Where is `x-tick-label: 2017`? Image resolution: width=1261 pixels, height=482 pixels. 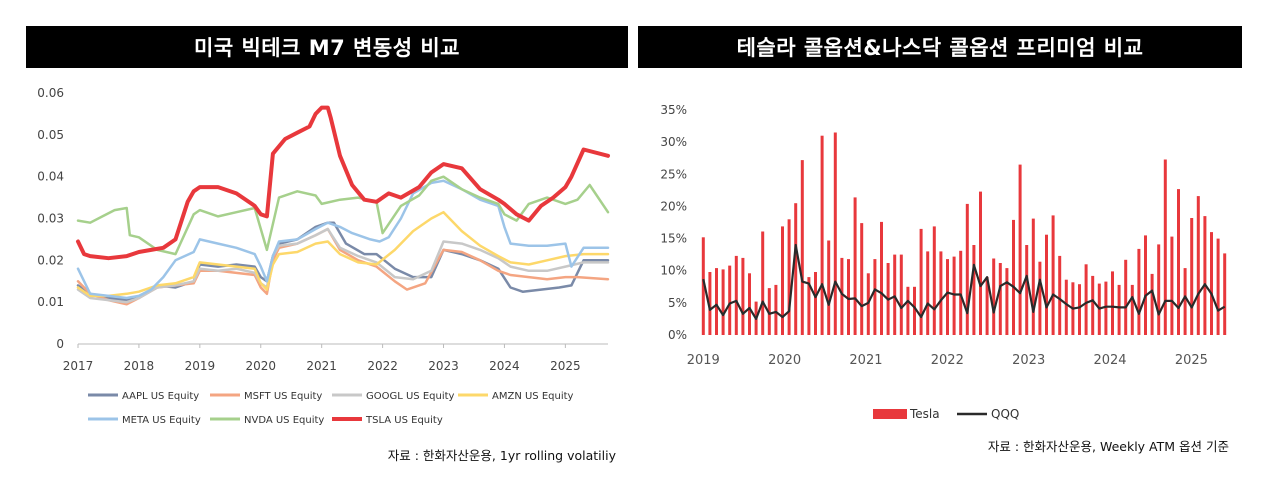 x-tick-label: 2017 is located at coordinates (78, 366).